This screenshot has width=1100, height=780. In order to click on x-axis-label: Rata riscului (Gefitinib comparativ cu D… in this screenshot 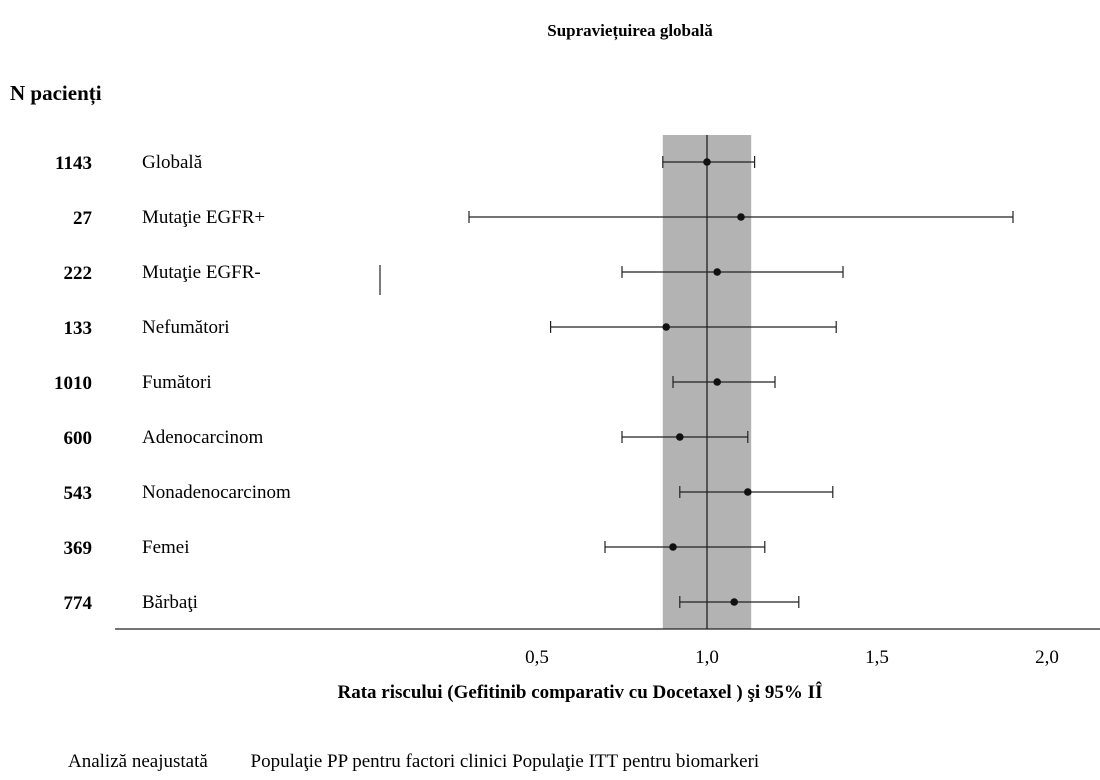, I will do `click(580, 692)`.